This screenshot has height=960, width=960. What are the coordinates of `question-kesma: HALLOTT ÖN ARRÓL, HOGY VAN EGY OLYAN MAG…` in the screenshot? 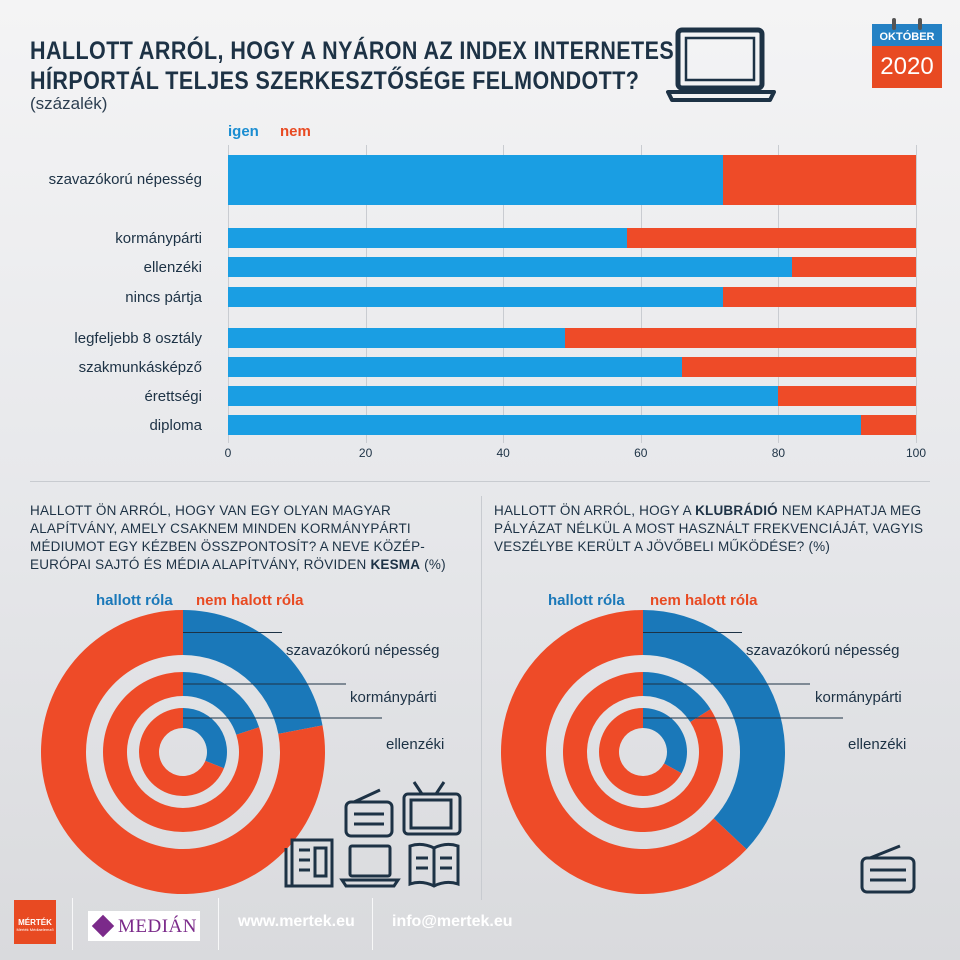 It's located at (250, 538).